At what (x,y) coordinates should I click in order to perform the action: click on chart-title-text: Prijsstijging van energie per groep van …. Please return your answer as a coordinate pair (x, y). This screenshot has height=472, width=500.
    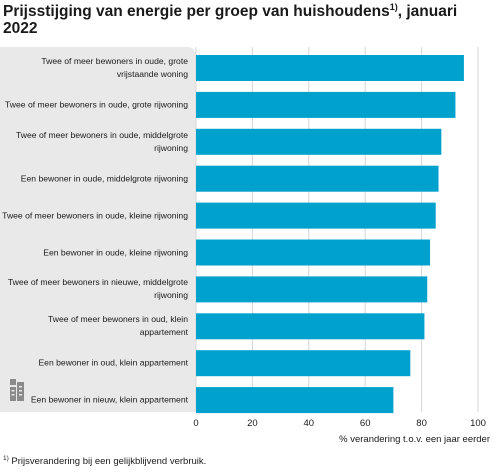
    Looking at the image, I should click on (196, 11).